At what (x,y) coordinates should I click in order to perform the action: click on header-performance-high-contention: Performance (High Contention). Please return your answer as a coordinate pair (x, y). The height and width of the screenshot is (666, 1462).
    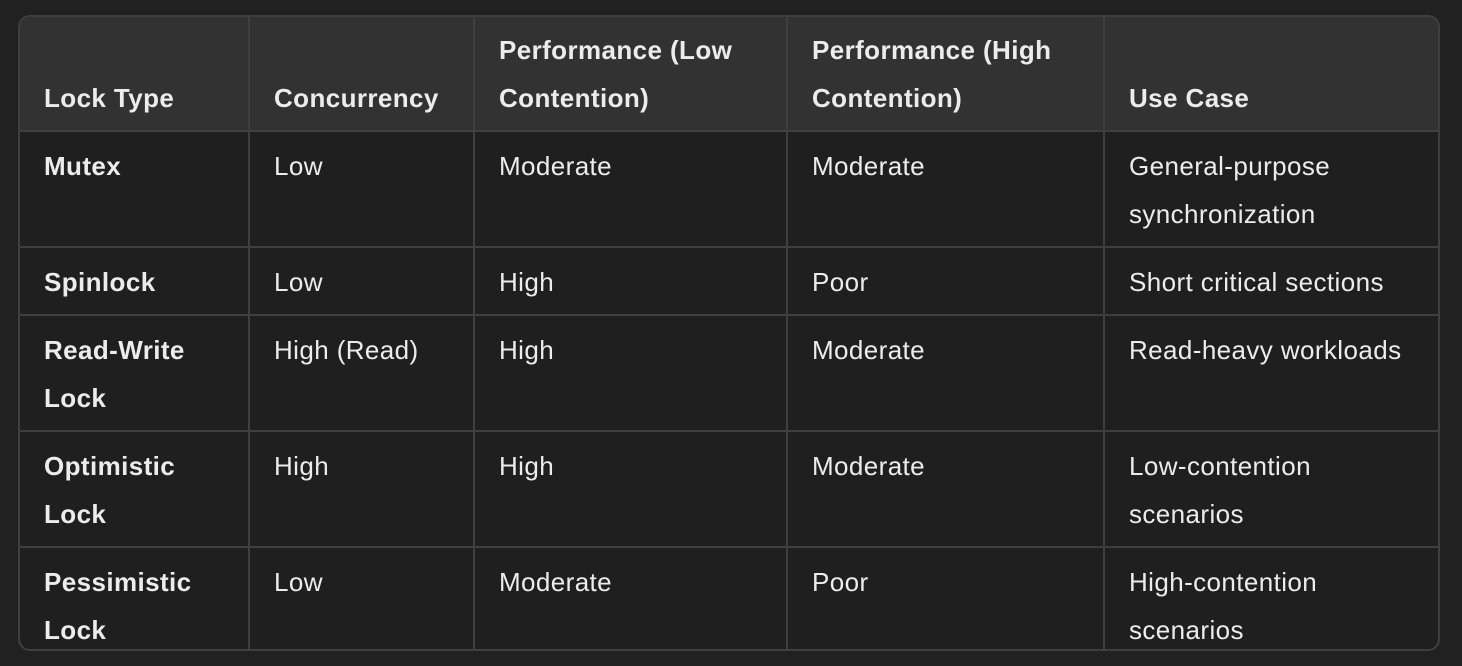
    Looking at the image, I should click on (946, 74).